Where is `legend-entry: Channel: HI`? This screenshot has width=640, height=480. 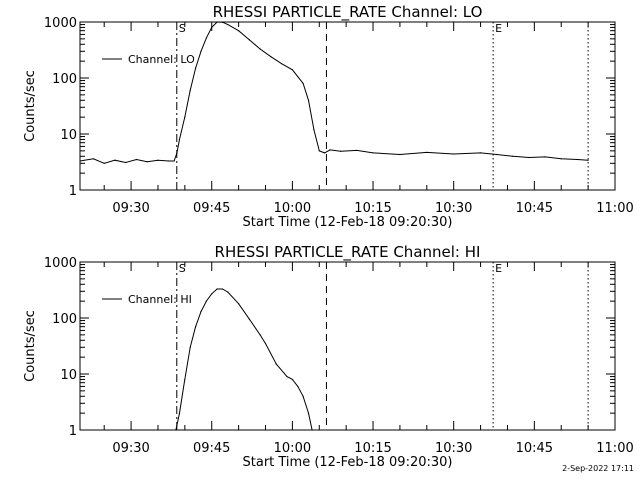 legend-entry: Channel: HI is located at coordinates (160, 299).